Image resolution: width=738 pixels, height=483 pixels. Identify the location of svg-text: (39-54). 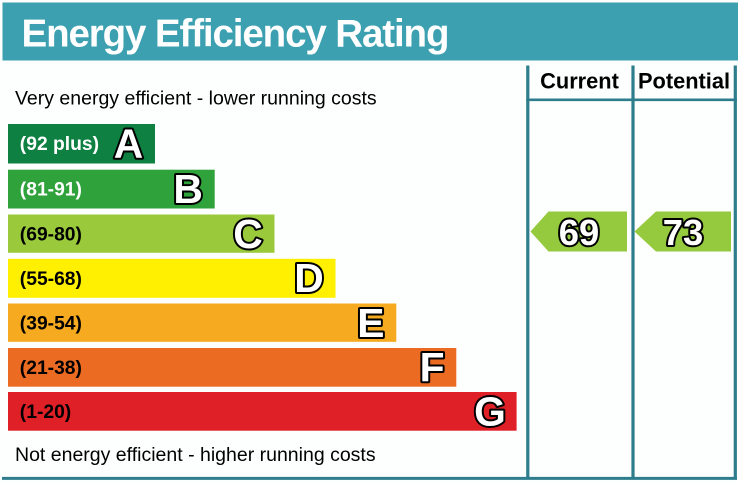
(51, 324).